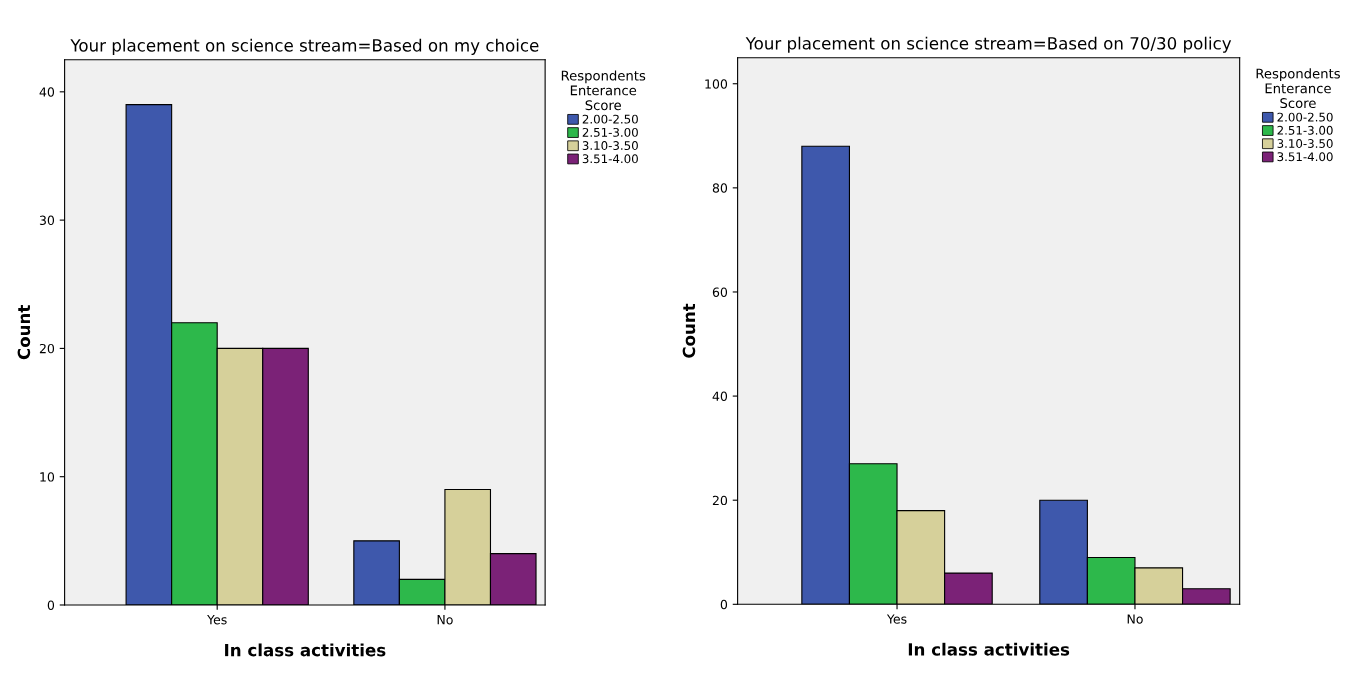  Describe the element at coordinates (720, 292) in the screenshot. I see `y-tick-label: 60` at that location.